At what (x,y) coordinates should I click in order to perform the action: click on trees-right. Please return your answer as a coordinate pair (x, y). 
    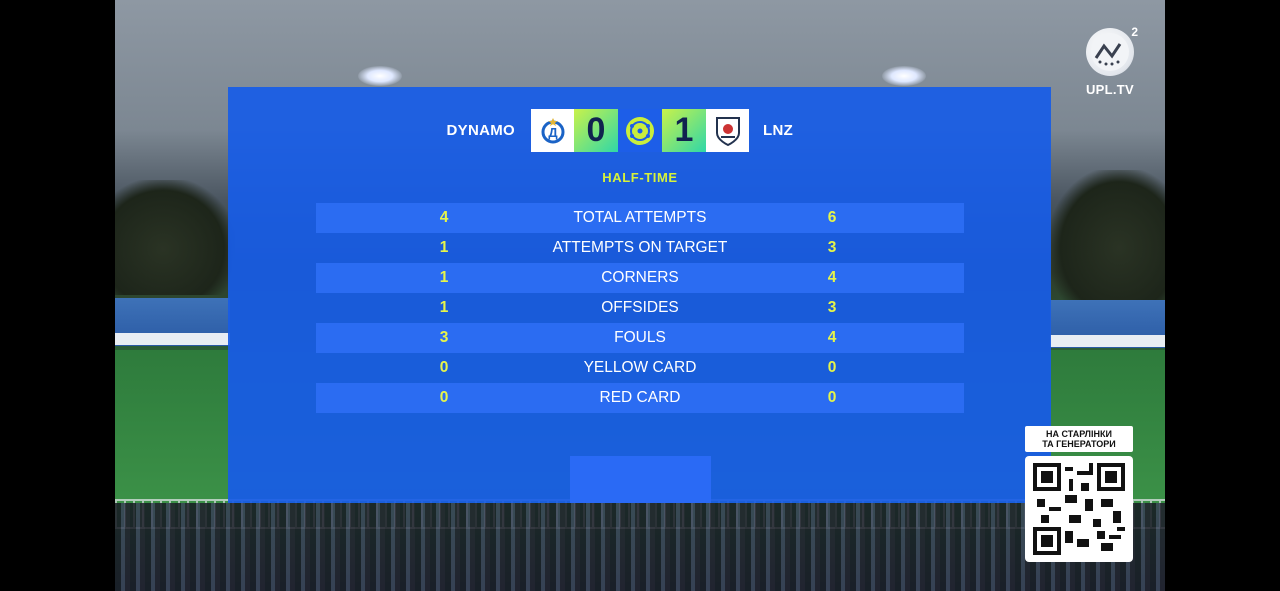
    Looking at the image, I should click on (1107, 235).